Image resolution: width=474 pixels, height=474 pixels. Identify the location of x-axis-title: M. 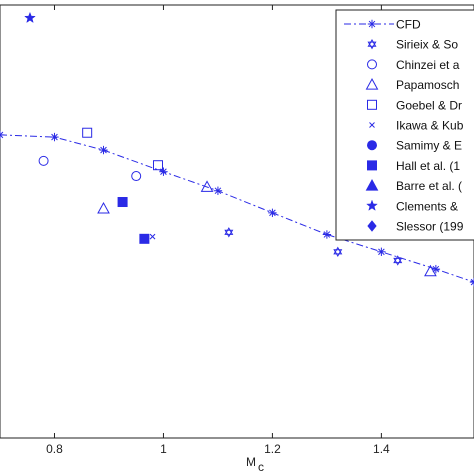
(251, 462).